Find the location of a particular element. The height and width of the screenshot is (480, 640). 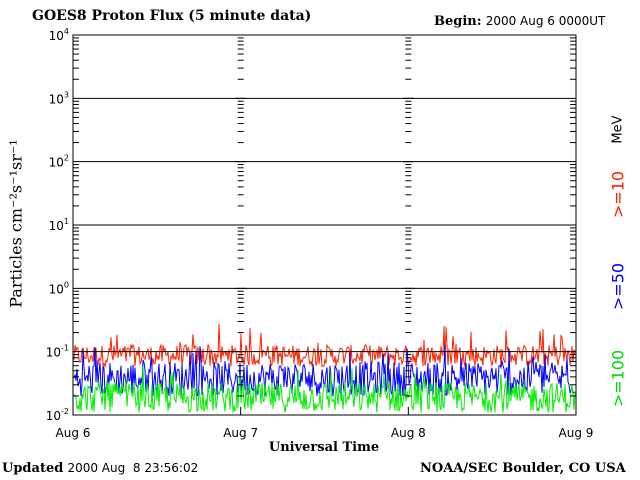

updated-value: 2000 Aug 8 23:56:02 is located at coordinates (133, 468).